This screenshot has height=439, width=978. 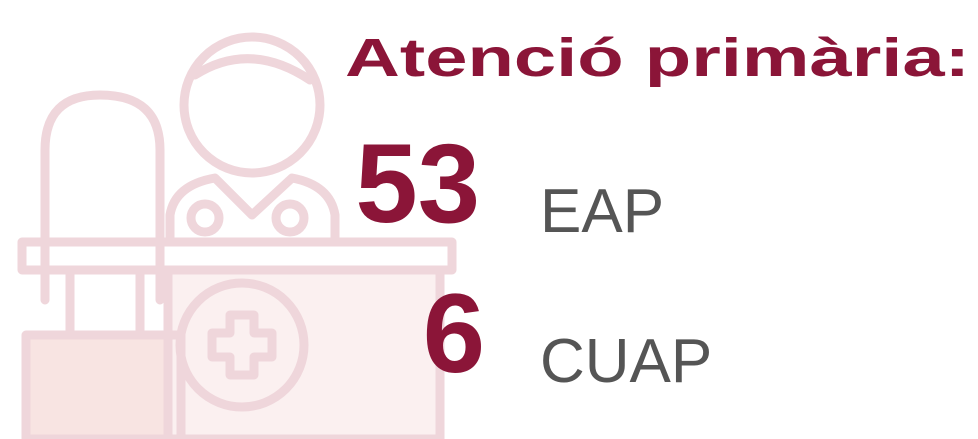 What do you see at coordinates (454, 333) in the screenshot?
I see `item-number: 6` at bounding box center [454, 333].